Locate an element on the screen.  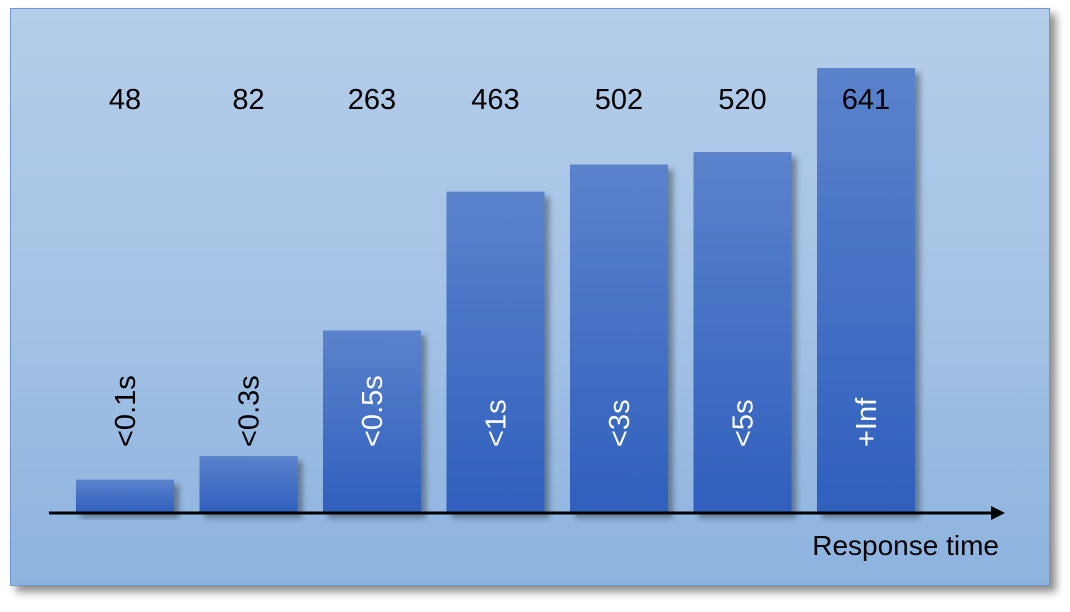
category-label: +Inf is located at coordinates (867, 422).